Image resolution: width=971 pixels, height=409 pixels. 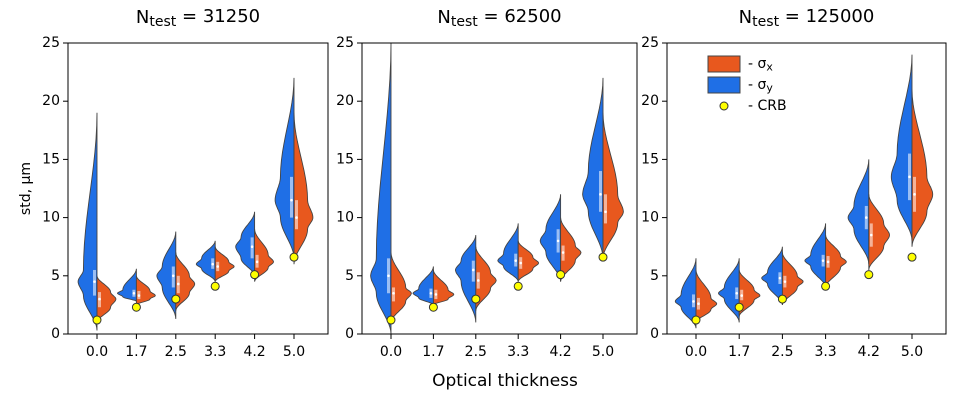 What do you see at coordinates (650, 218) in the screenshot?
I see `y-tick-label: 10` at bounding box center [650, 218].